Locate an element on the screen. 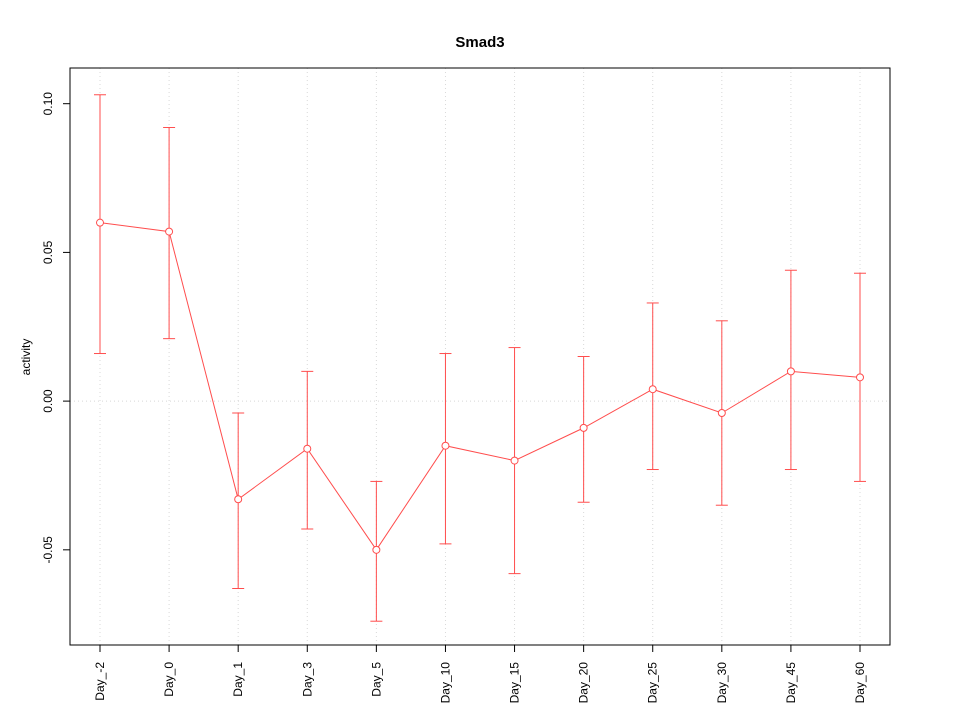  y-axis: -0.05 0.00 0.05 0.10 is located at coordinates (55, 328).